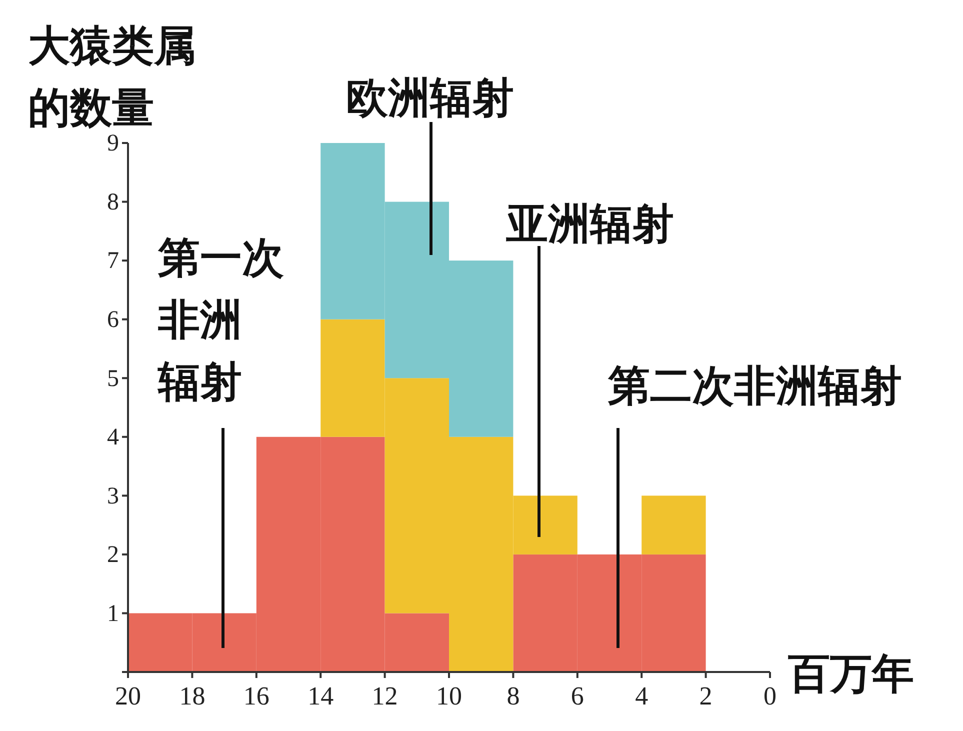 The width and height of the screenshot is (963, 731). I want to click on bar, so click(674, 525).